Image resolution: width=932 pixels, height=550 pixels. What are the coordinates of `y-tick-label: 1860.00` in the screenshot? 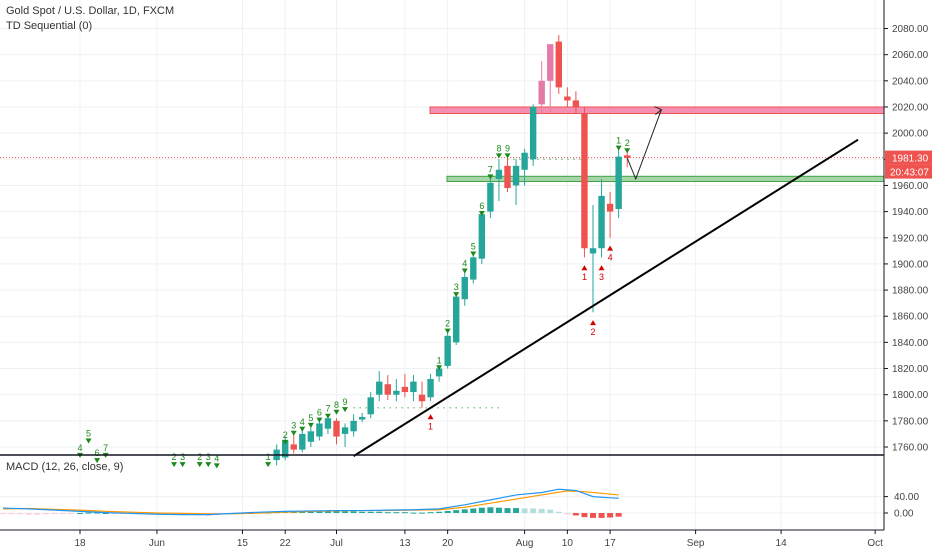 It's located at (910, 317).